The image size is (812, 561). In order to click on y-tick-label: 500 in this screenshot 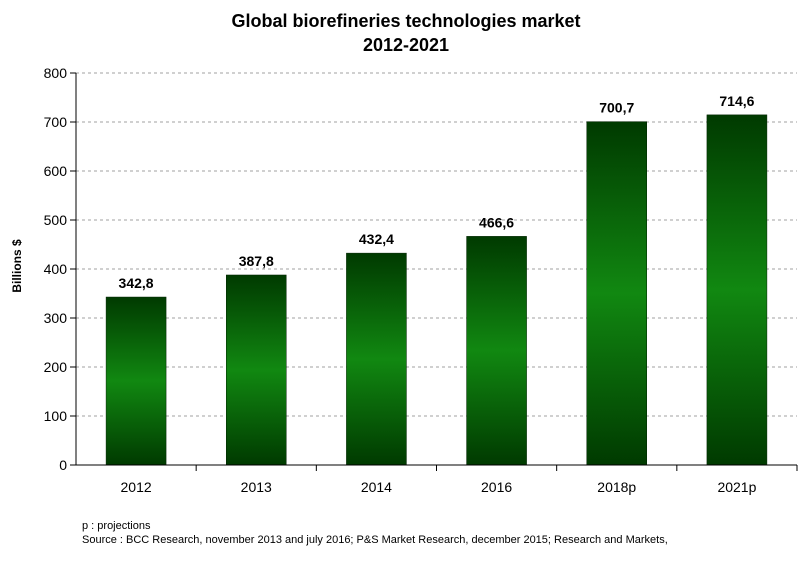, I will do `click(56, 220)`.